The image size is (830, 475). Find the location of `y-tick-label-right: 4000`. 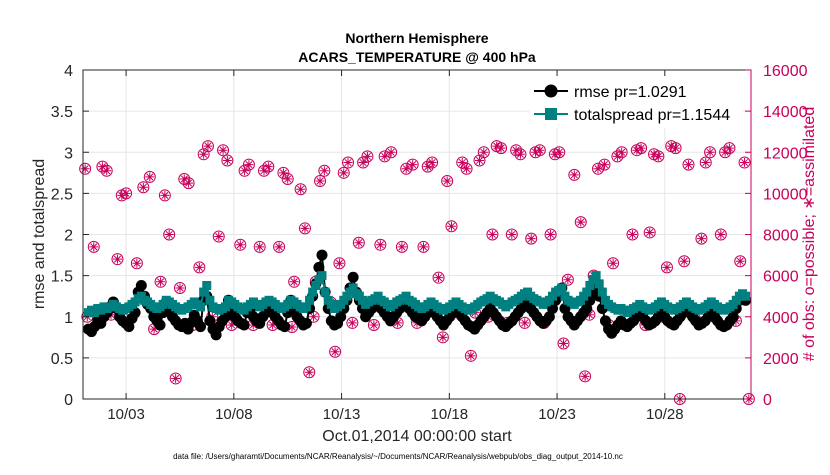

y-tick-label-right: 4000 is located at coordinates (781, 318).